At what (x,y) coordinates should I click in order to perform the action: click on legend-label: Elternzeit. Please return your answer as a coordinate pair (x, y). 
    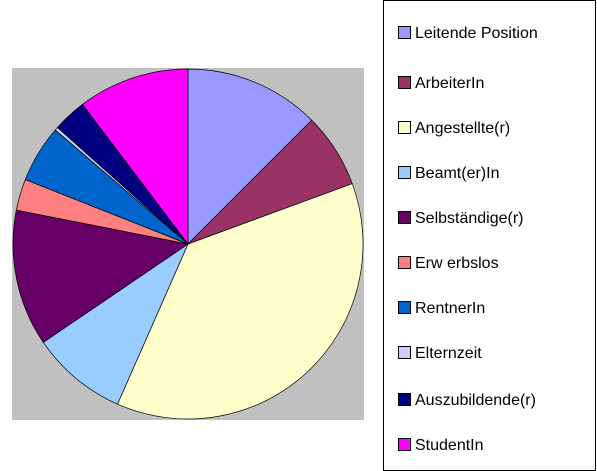
    Looking at the image, I should click on (448, 353).